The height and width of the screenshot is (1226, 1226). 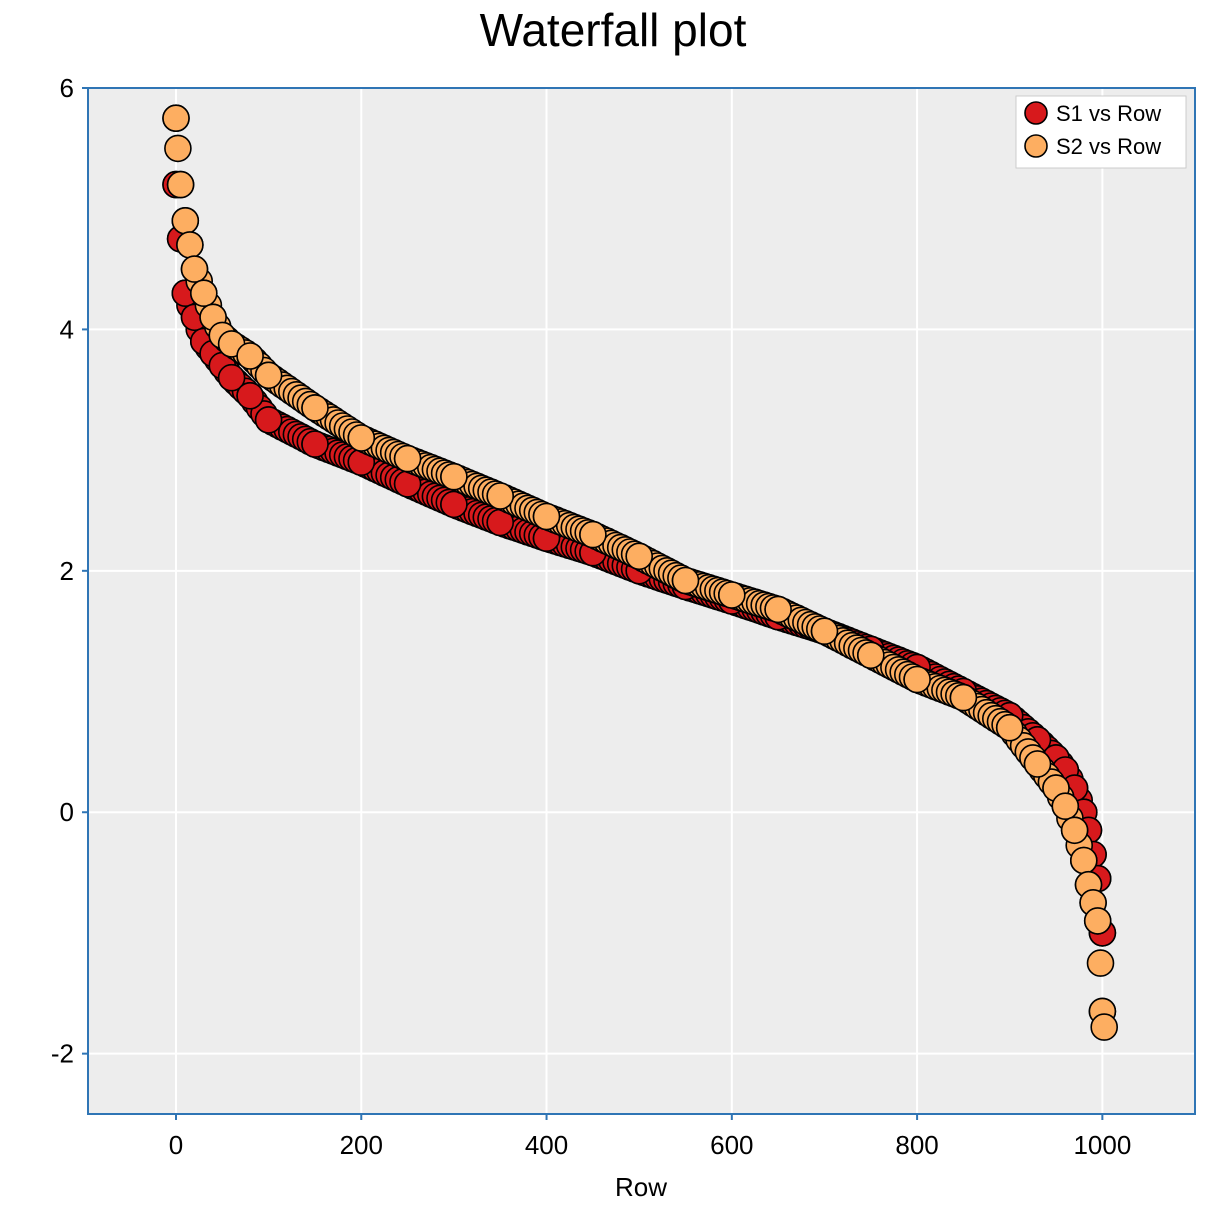 I want to click on x-tick-label: 0, so click(x=176, y=1145).